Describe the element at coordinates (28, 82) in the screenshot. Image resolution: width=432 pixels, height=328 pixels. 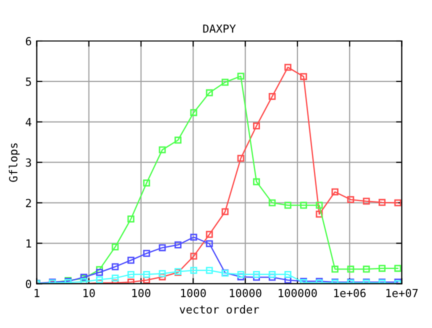
I see `y-tick-label: 5` at that location.